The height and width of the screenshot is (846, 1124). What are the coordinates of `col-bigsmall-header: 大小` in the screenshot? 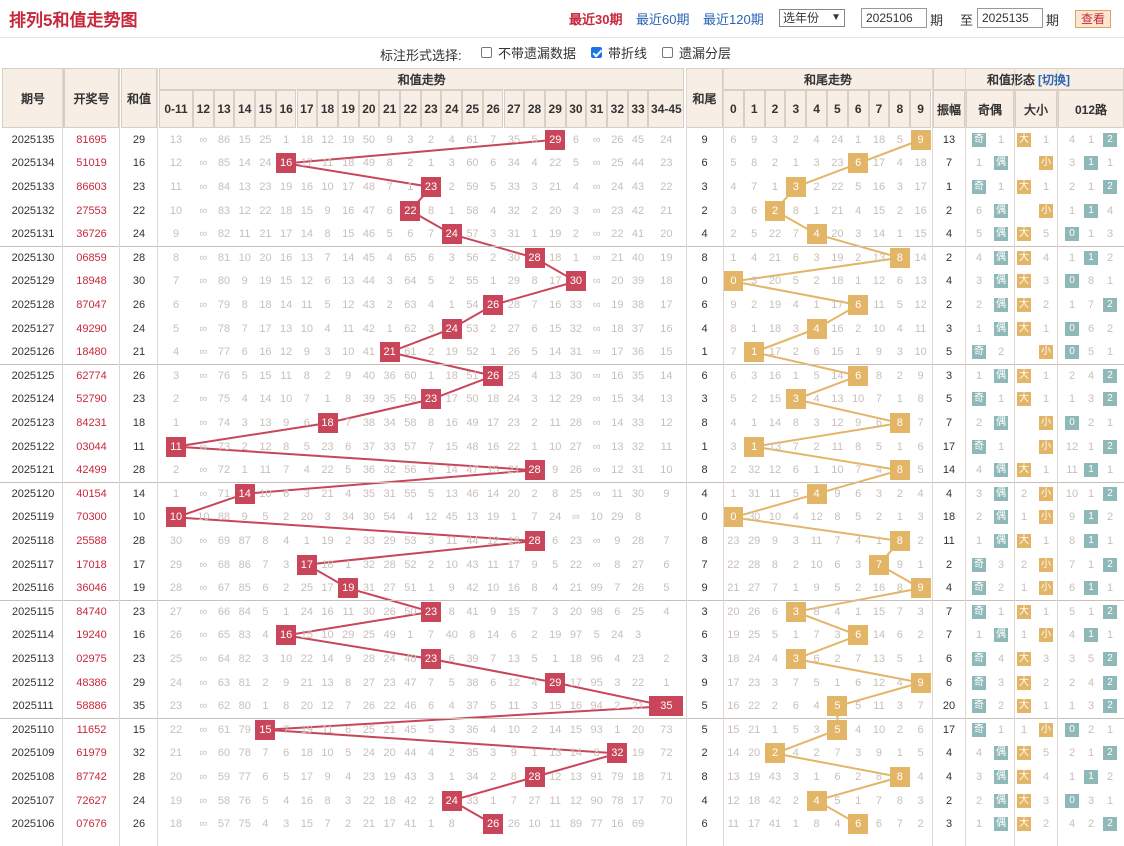 It's located at (1036, 109).